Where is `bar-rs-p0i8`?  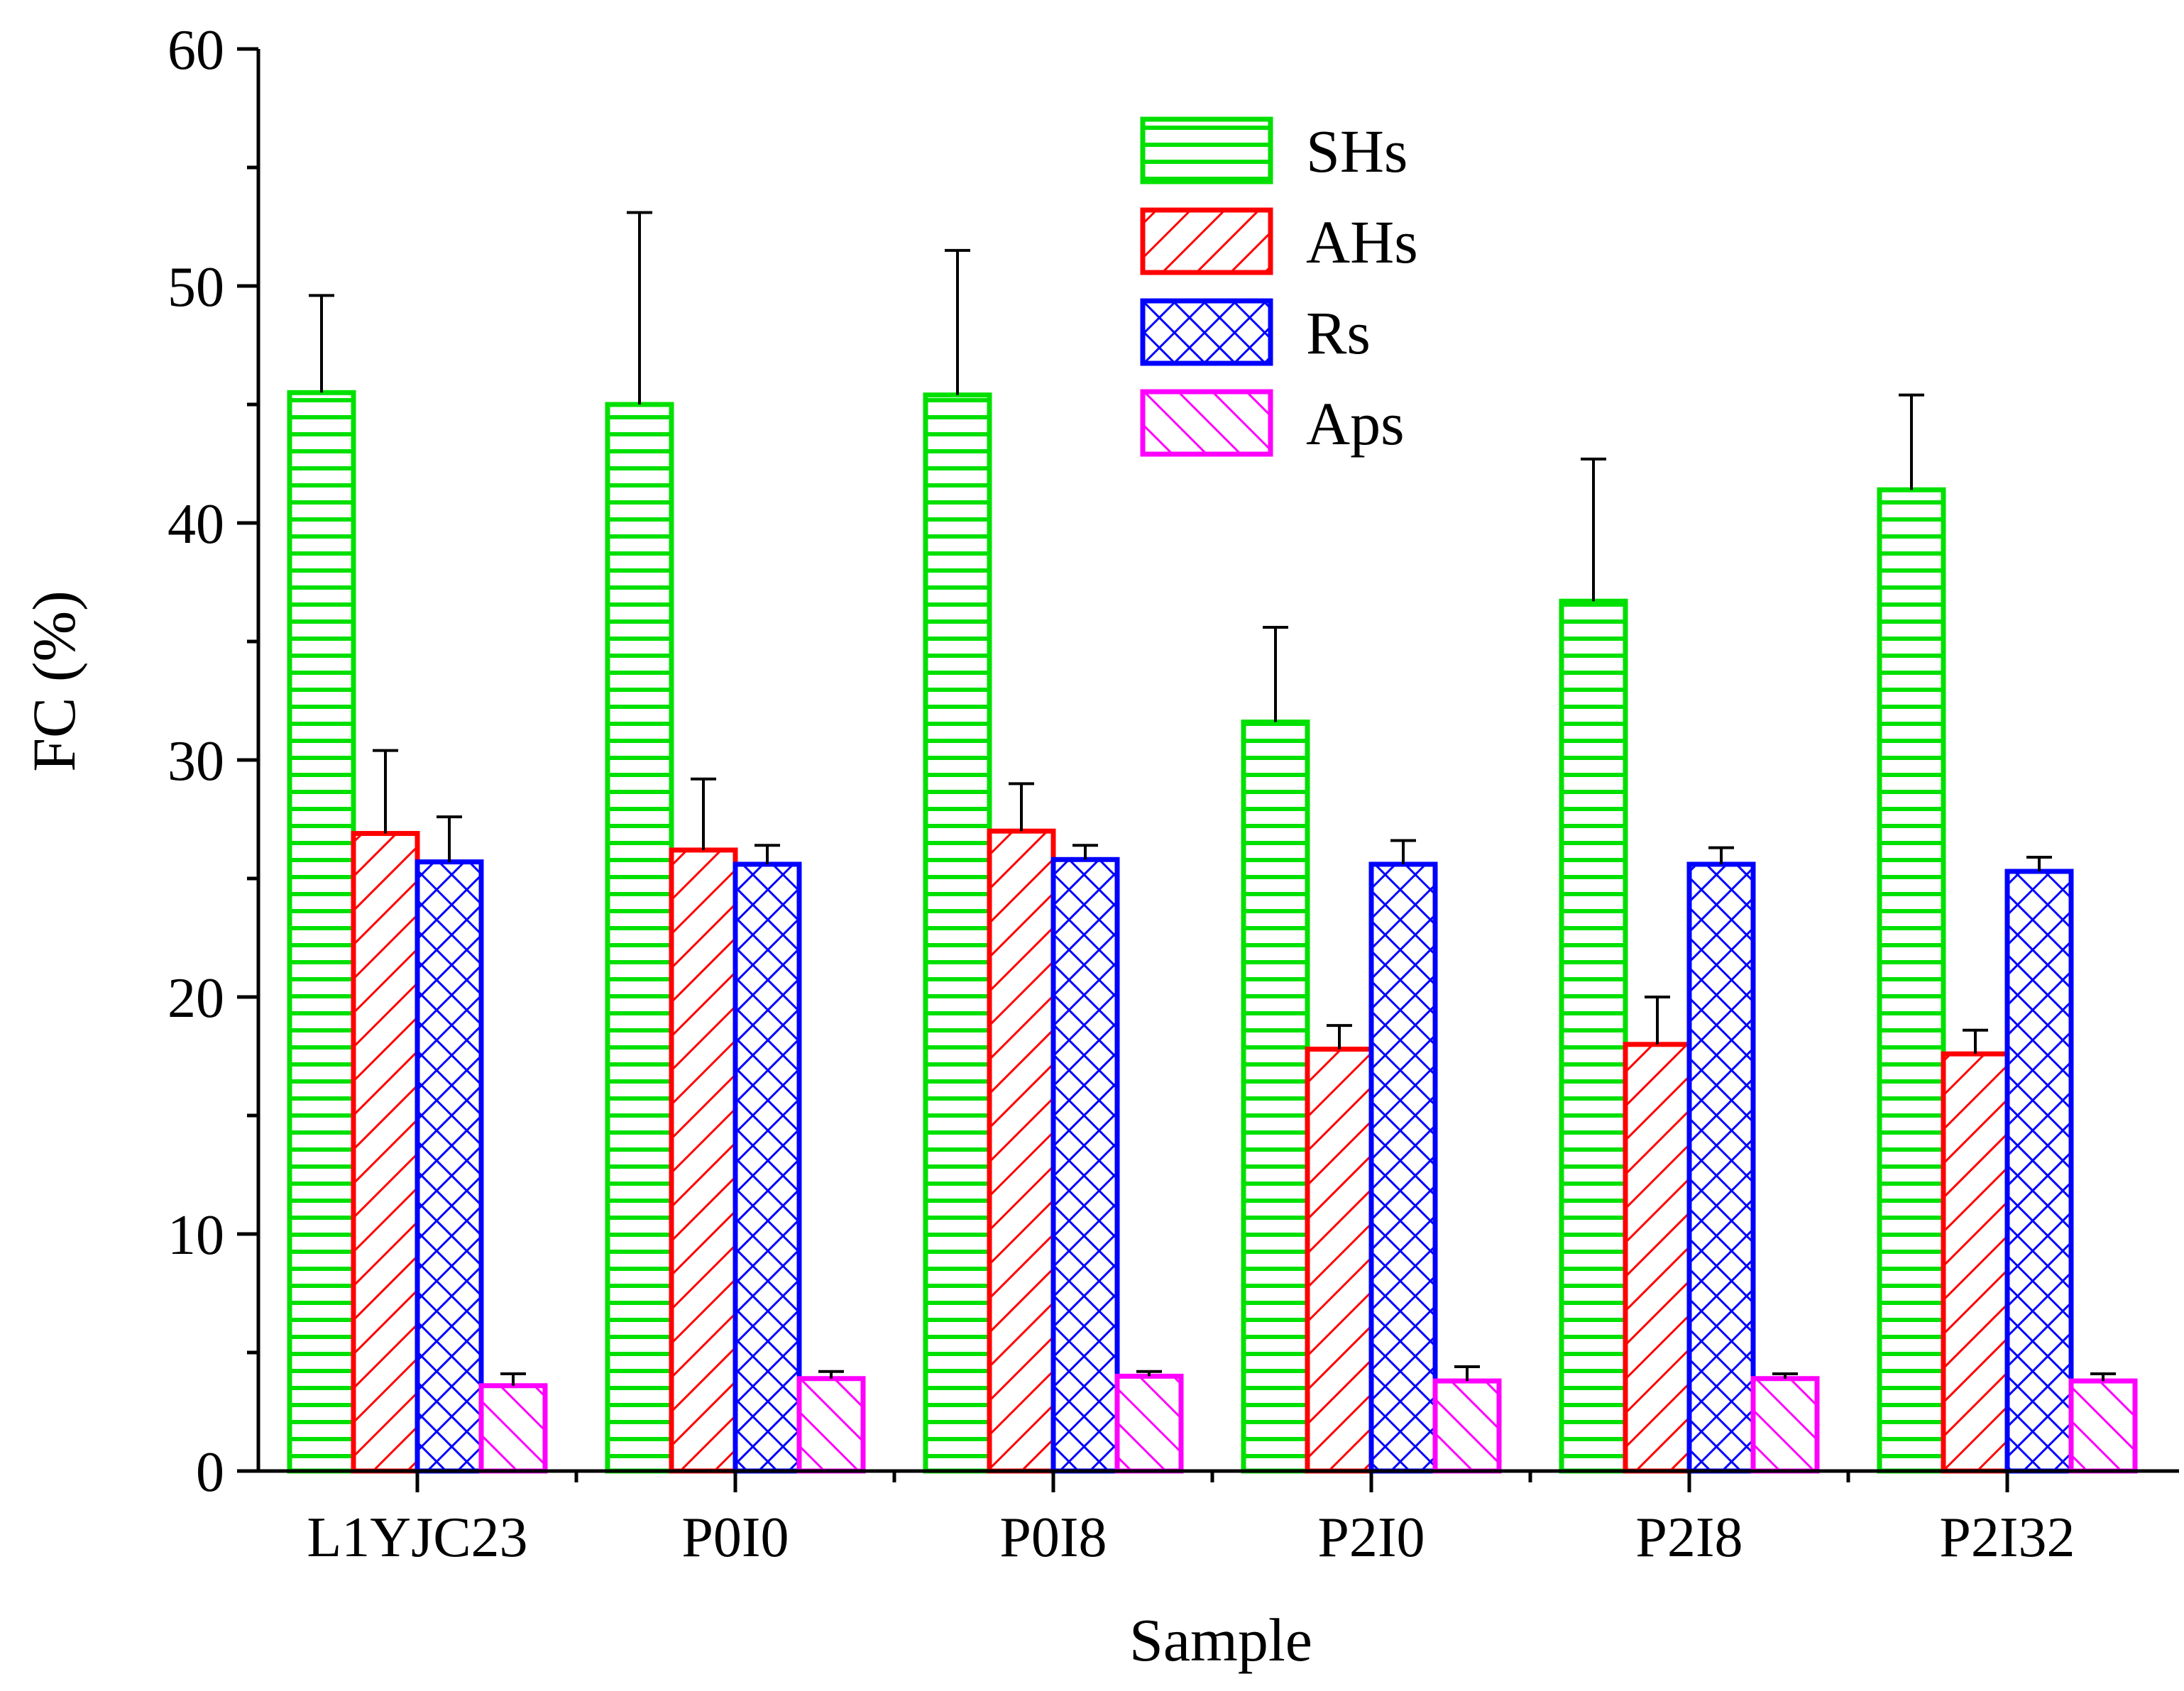
bar-rs-p0i8 is located at coordinates (1085, 1165).